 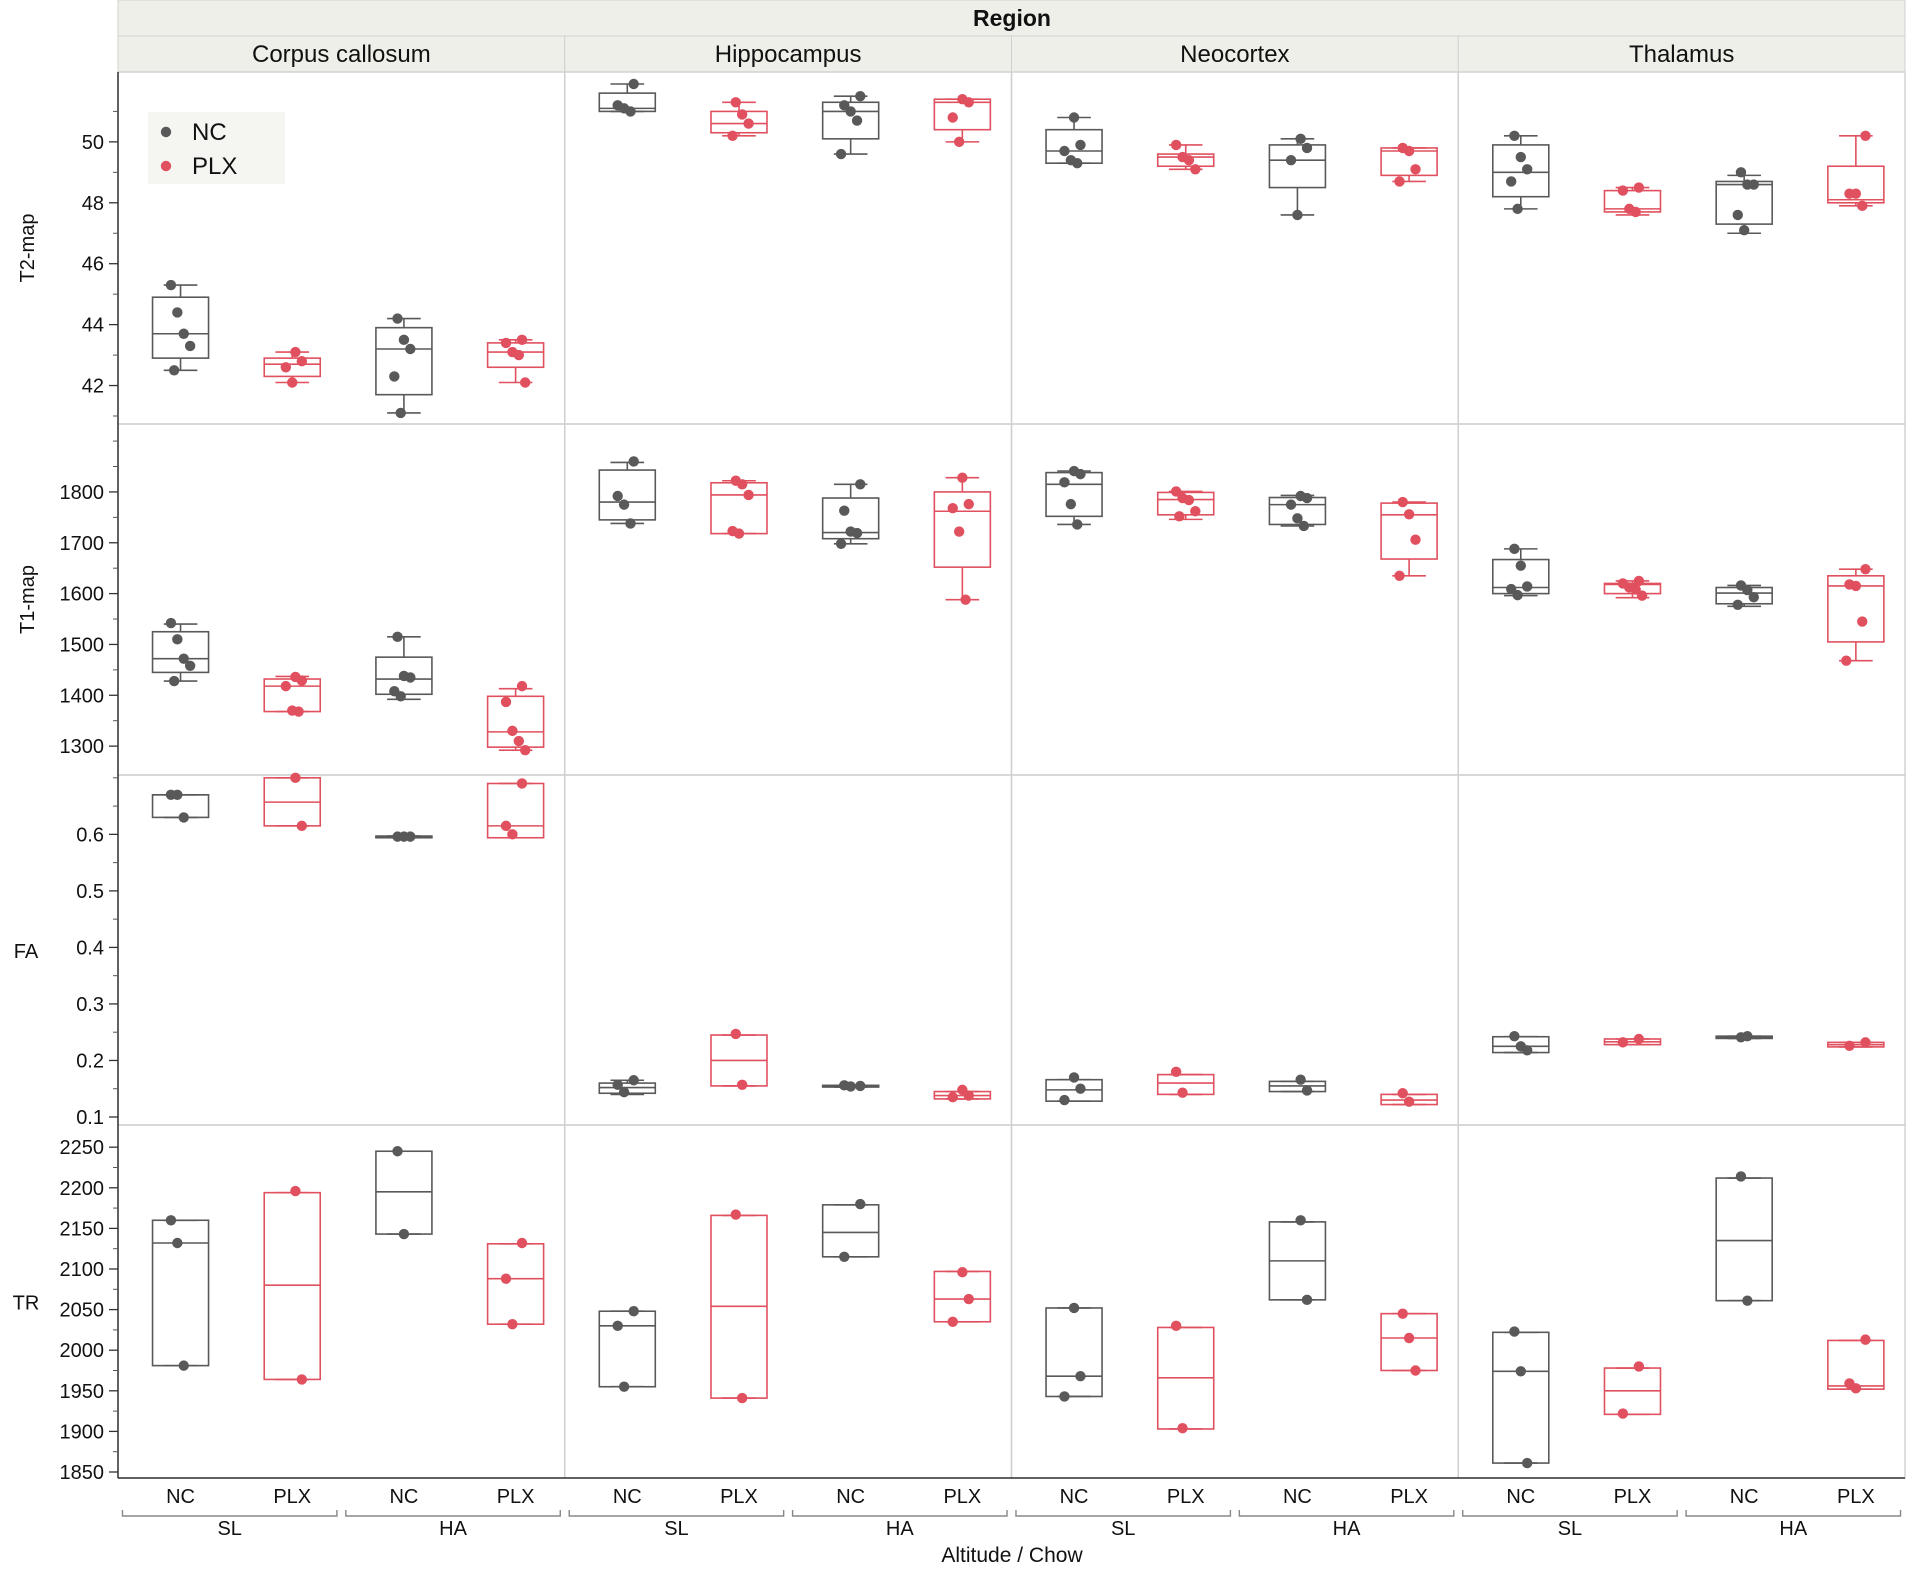 I want to click on altitude-label: SL, so click(x=1570, y=1529).